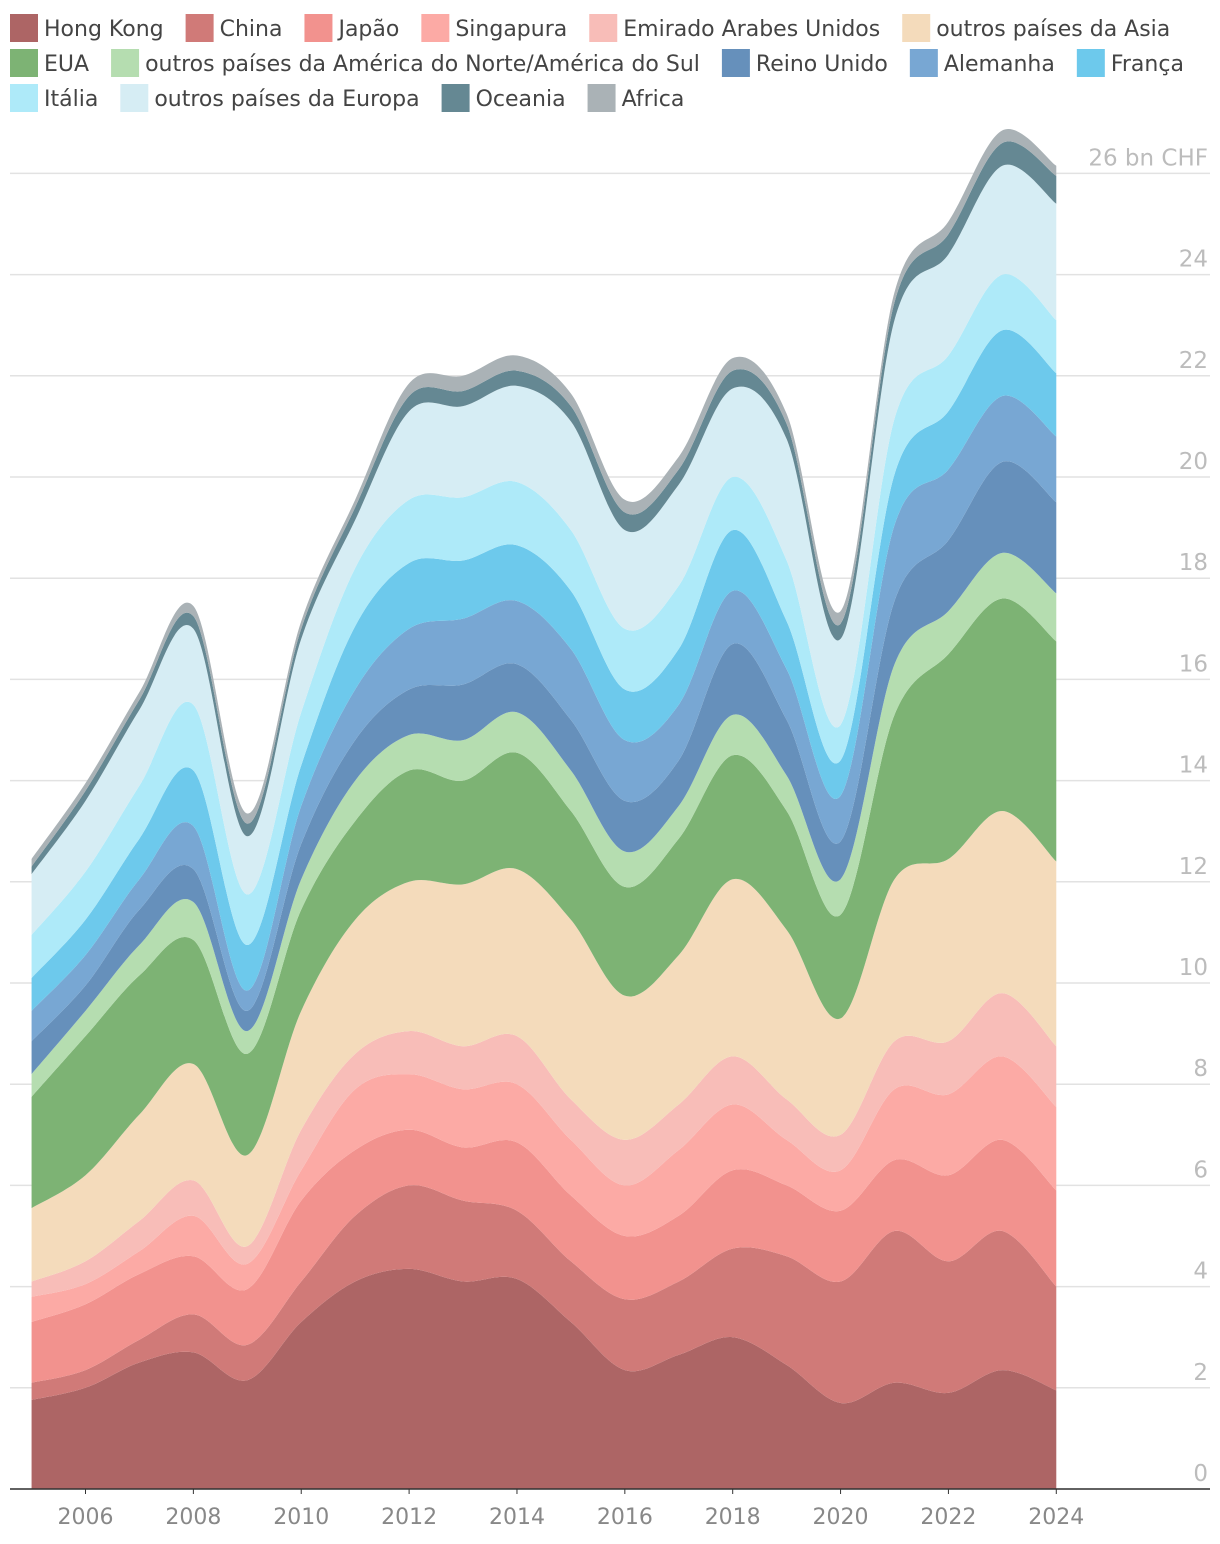  Describe the element at coordinates (301, 1517) in the screenshot. I see `x-tick-label: 2010` at that location.